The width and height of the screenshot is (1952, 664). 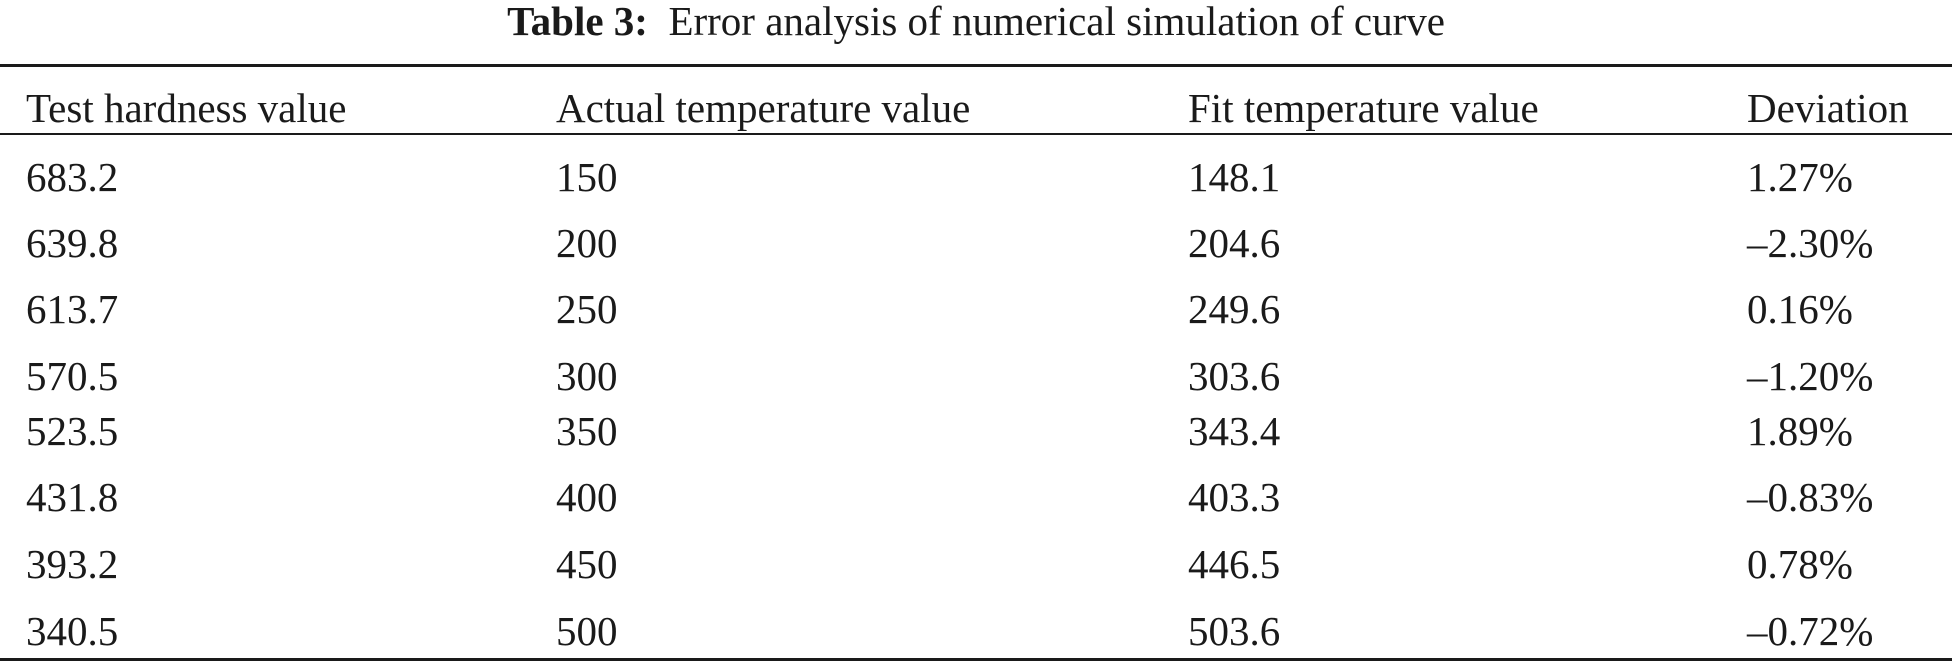 What do you see at coordinates (587, 497) in the screenshot?
I see `table-cell: 400` at bounding box center [587, 497].